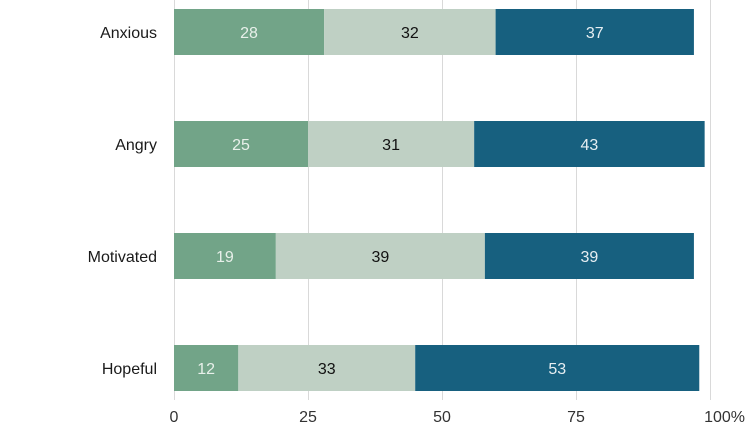 The width and height of the screenshot is (747, 426). What do you see at coordinates (136, 145) in the screenshot?
I see `category-label-angry: Angry` at bounding box center [136, 145].